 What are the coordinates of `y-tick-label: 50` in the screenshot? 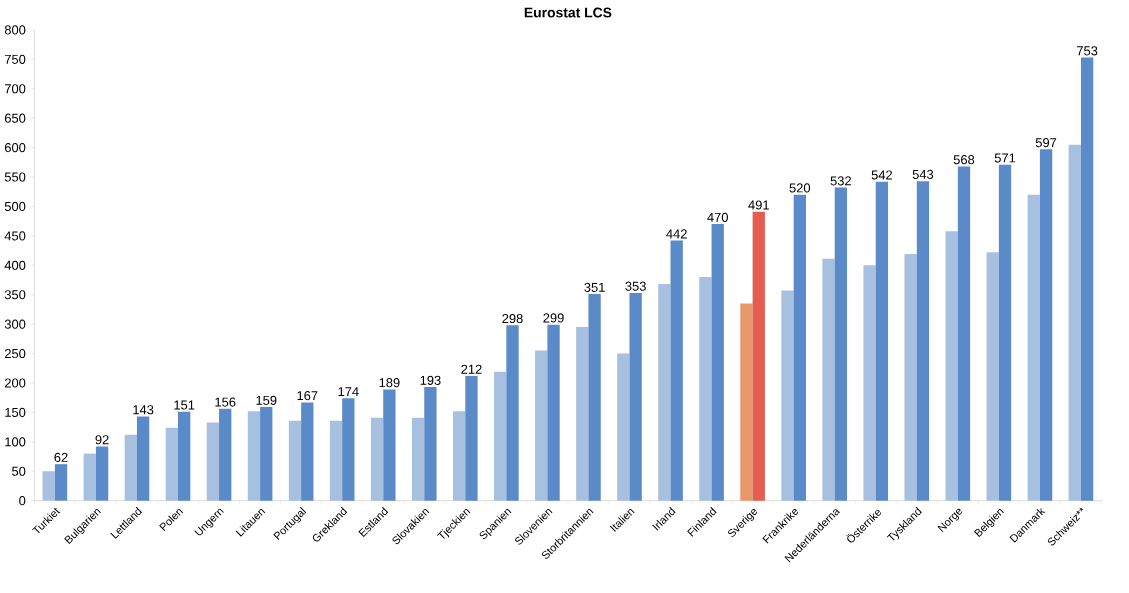 It's located at (19, 471).